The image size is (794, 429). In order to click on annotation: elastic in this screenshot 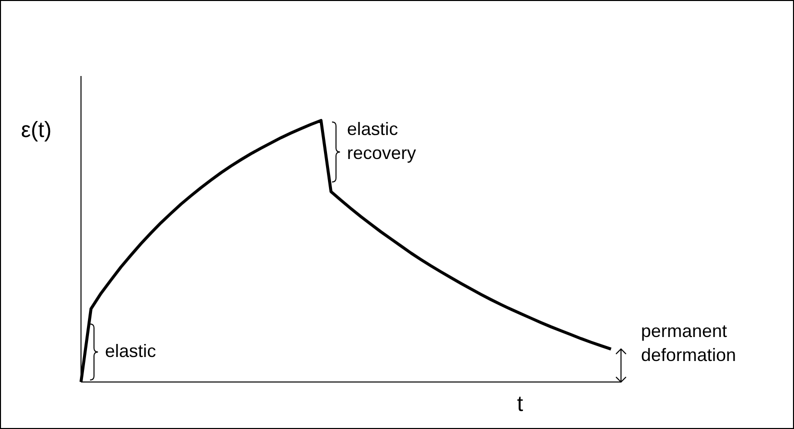, I will do `click(131, 351)`.